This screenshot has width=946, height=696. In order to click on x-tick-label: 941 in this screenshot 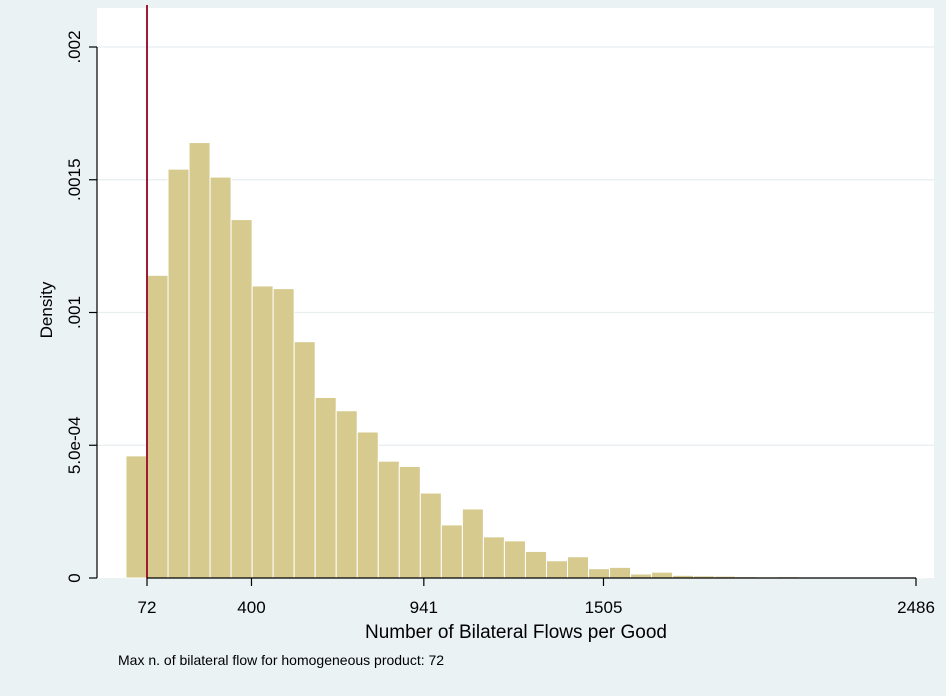, I will do `click(424, 607)`.